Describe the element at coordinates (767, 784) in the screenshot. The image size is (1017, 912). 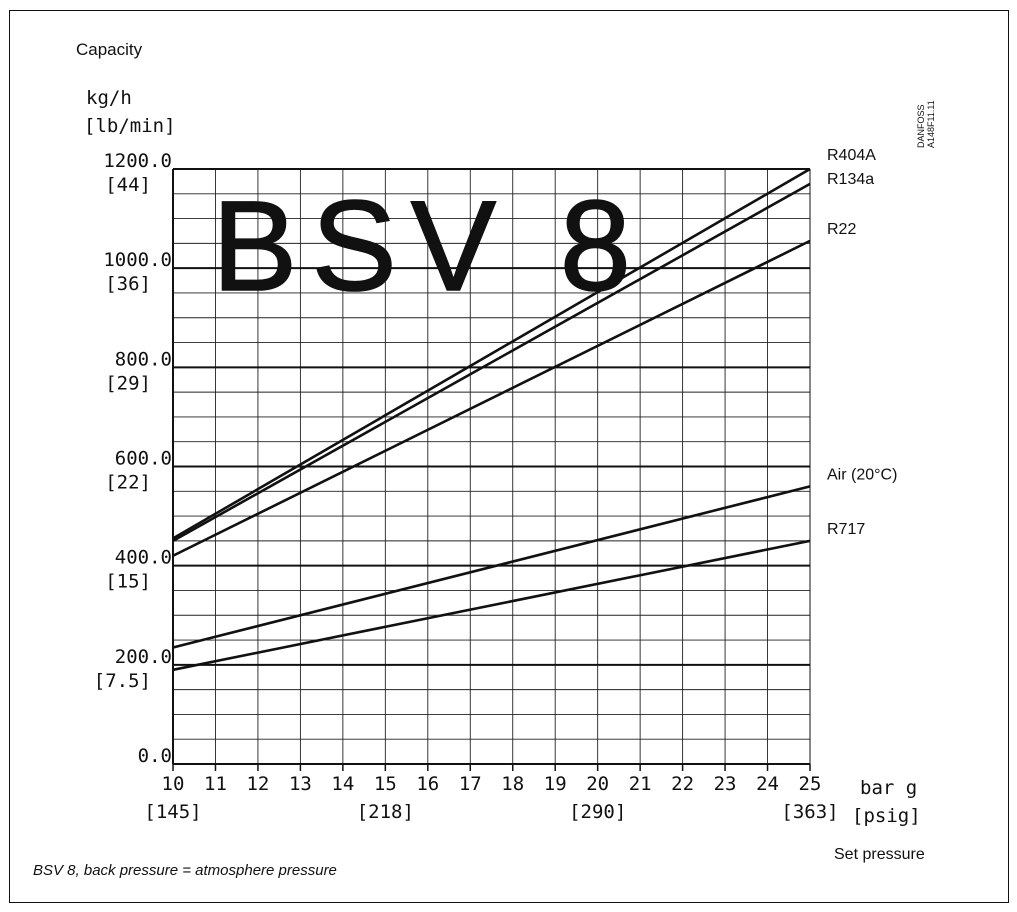
I see `x-tick-label: 24` at that location.